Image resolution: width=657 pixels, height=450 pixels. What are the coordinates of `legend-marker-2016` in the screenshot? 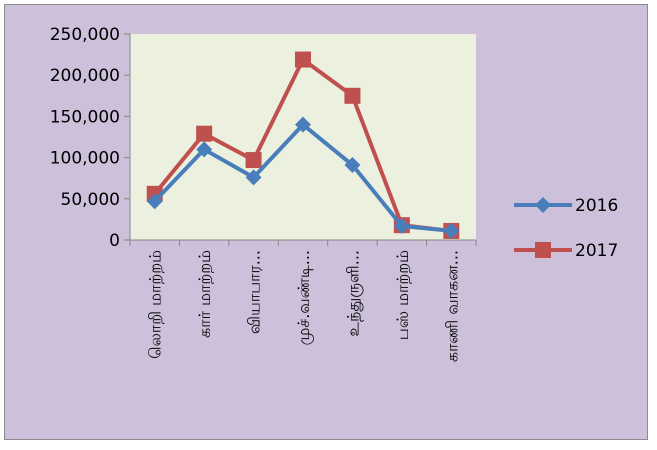 It's located at (543, 205).